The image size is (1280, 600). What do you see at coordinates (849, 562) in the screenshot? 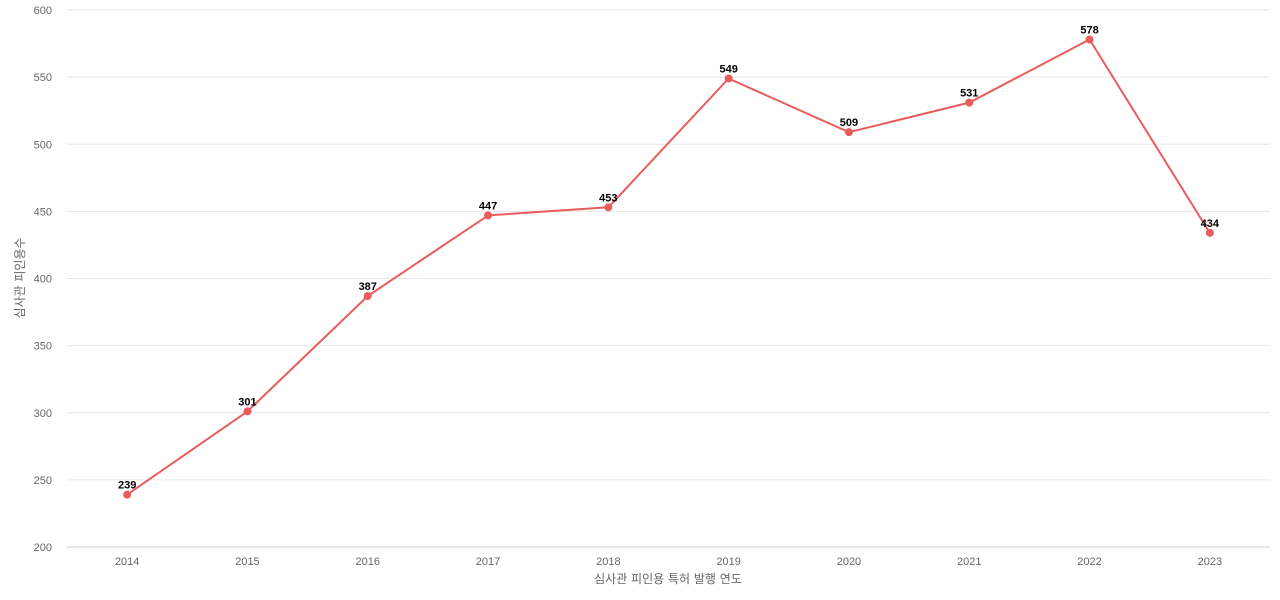
I see `x-tick-label: 2020` at bounding box center [849, 562].